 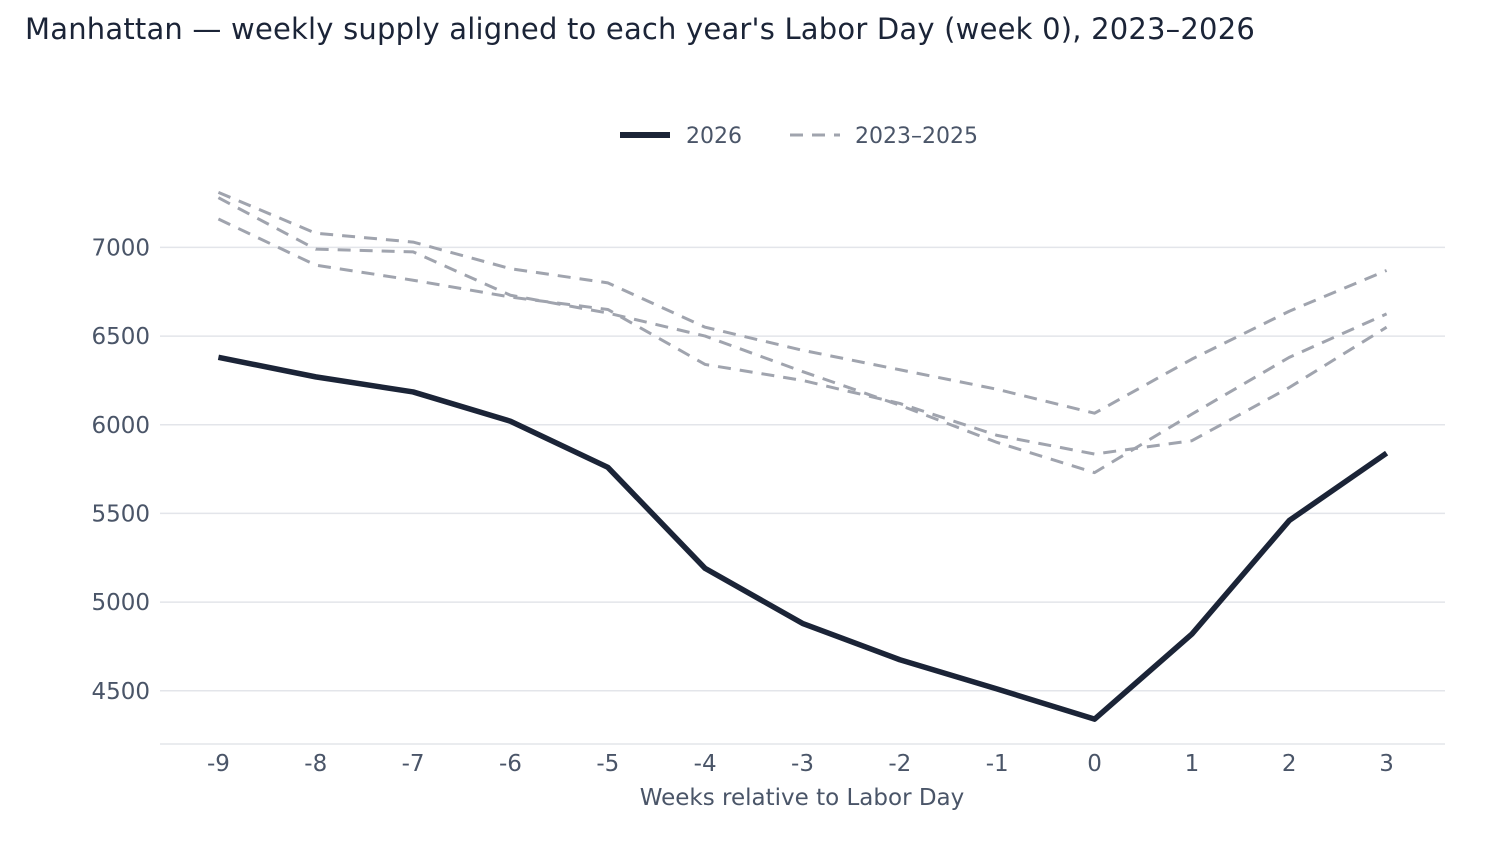 I want to click on x-tick-label: -5, so click(x=607, y=764).